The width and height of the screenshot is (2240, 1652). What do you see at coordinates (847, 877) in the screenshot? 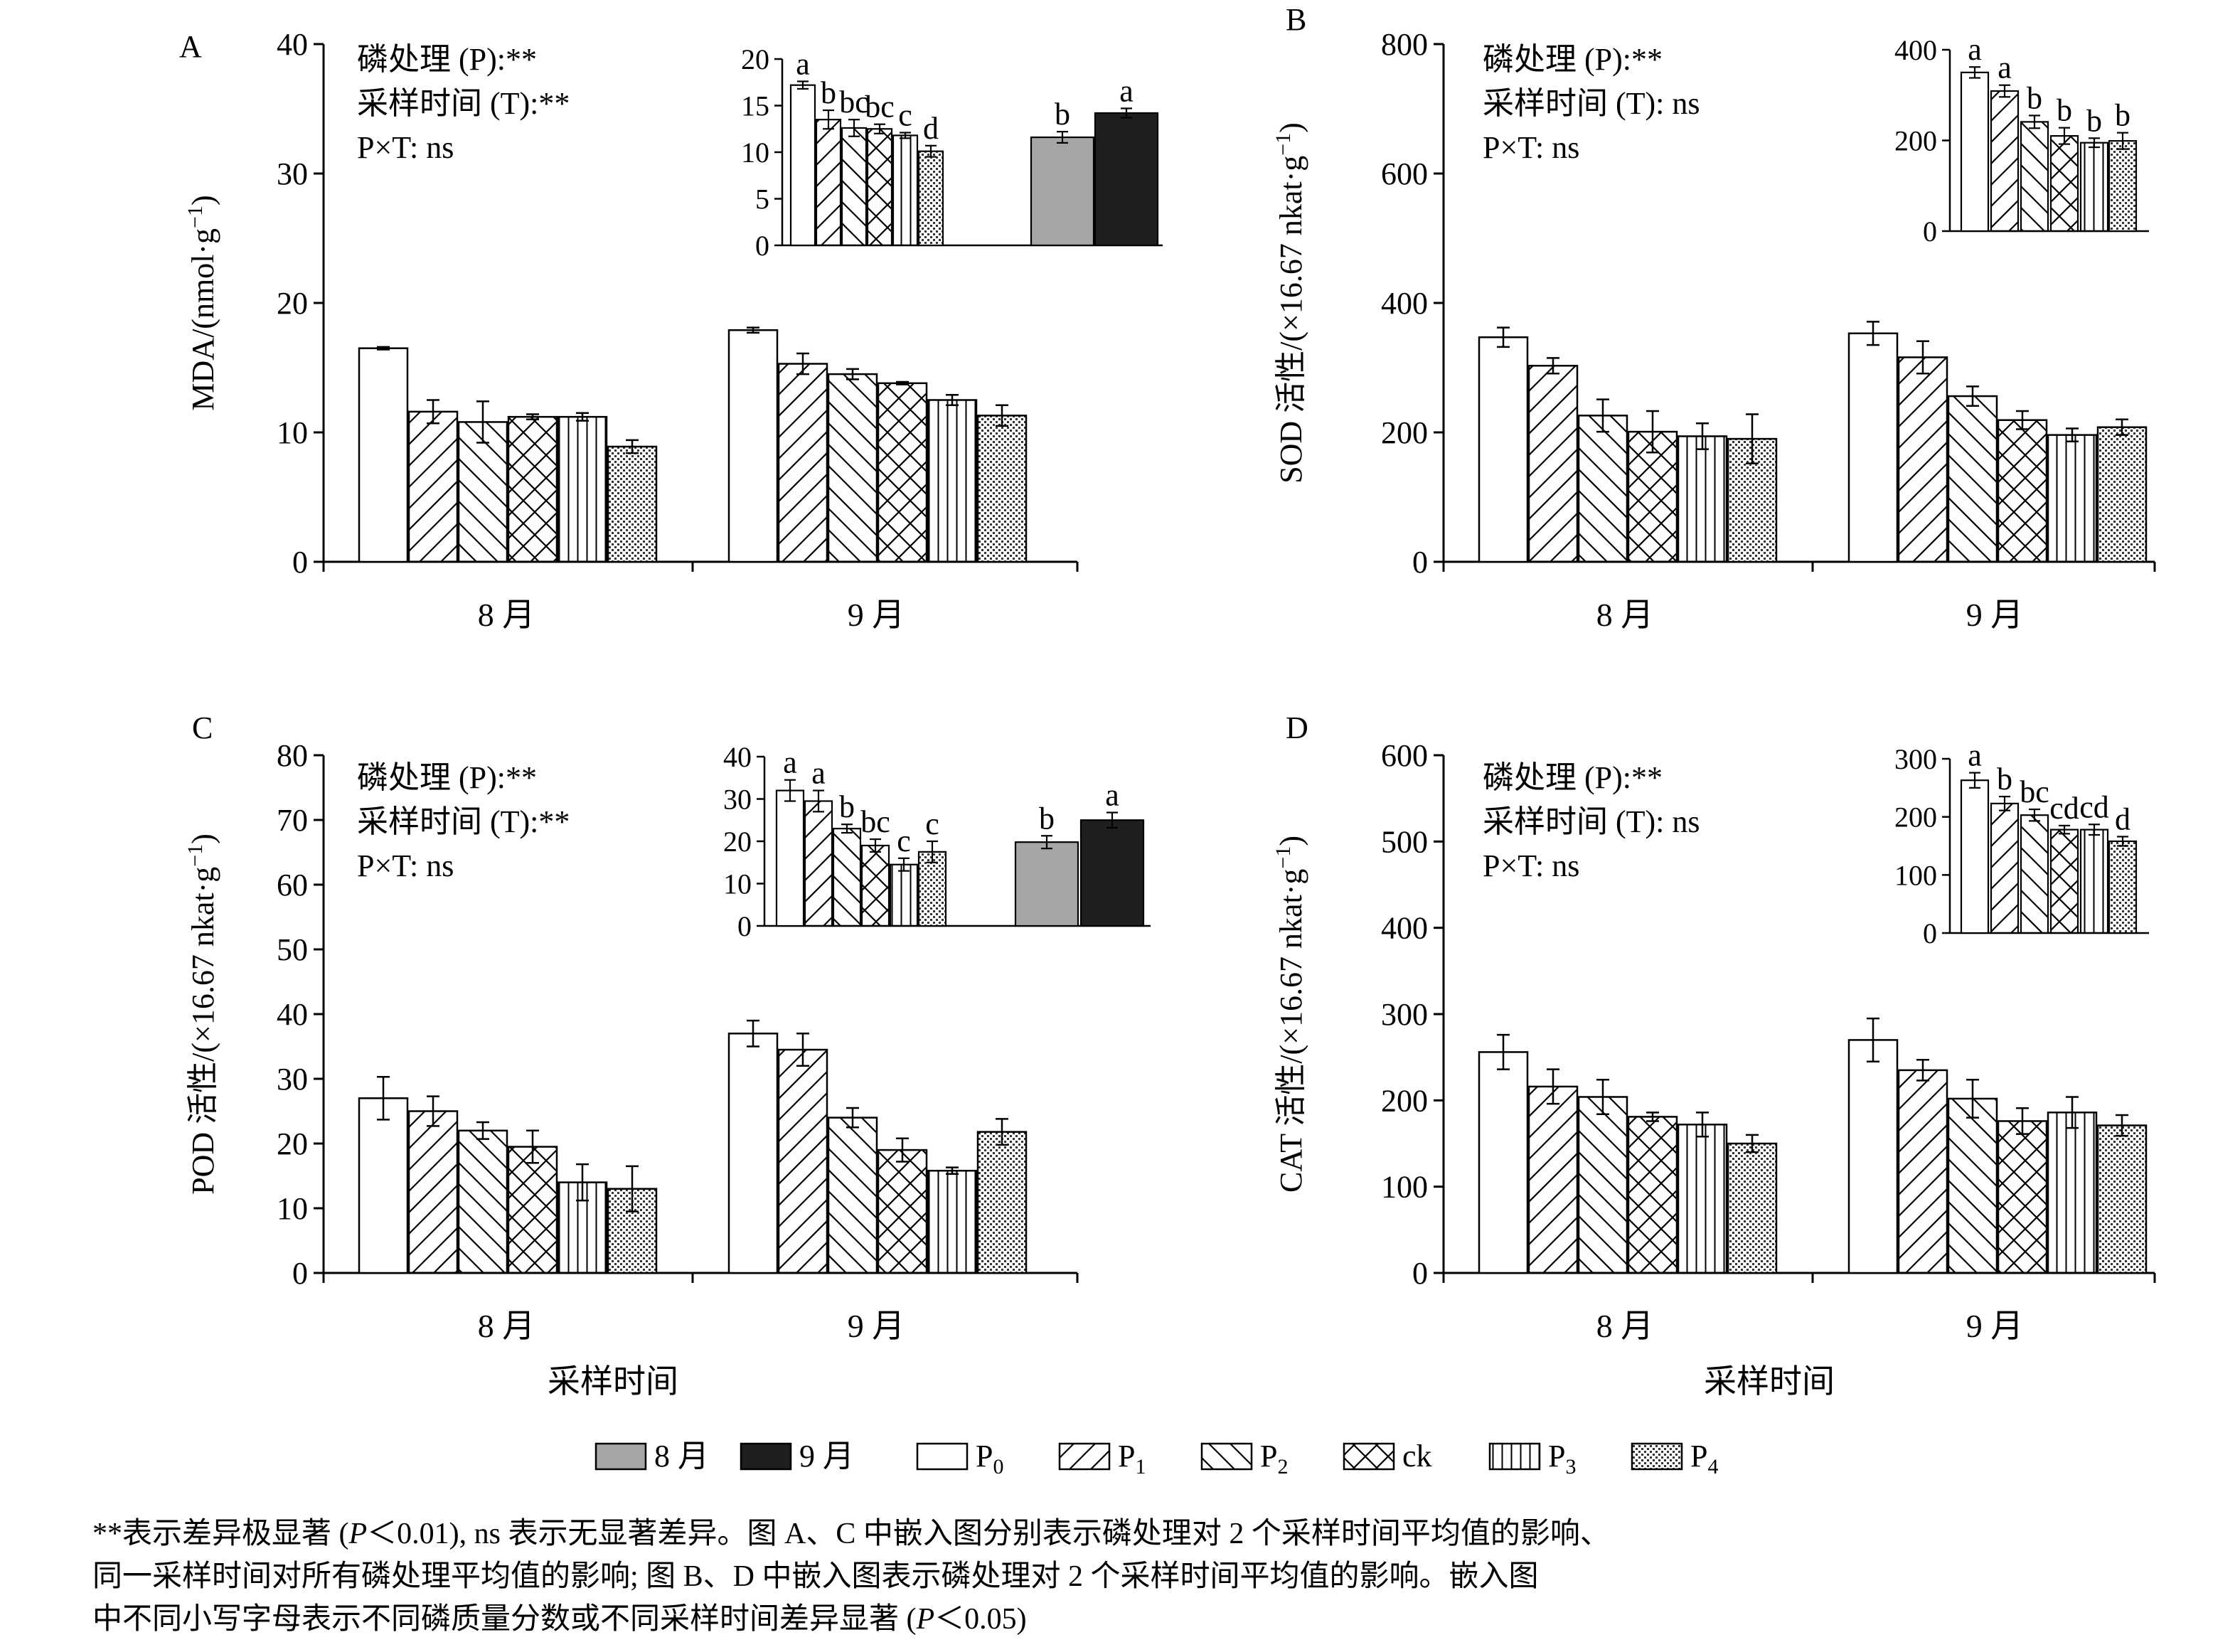
I see `inset-bar-p2` at bounding box center [847, 877].